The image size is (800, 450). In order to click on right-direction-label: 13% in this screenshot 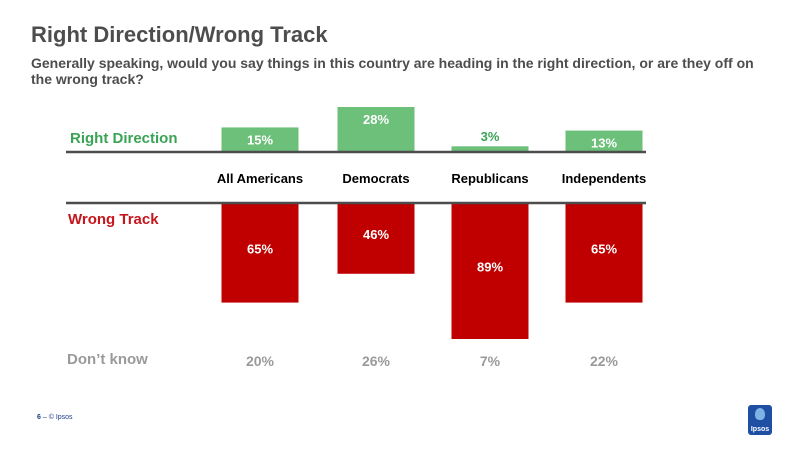, I will do `click(604, 143)`.